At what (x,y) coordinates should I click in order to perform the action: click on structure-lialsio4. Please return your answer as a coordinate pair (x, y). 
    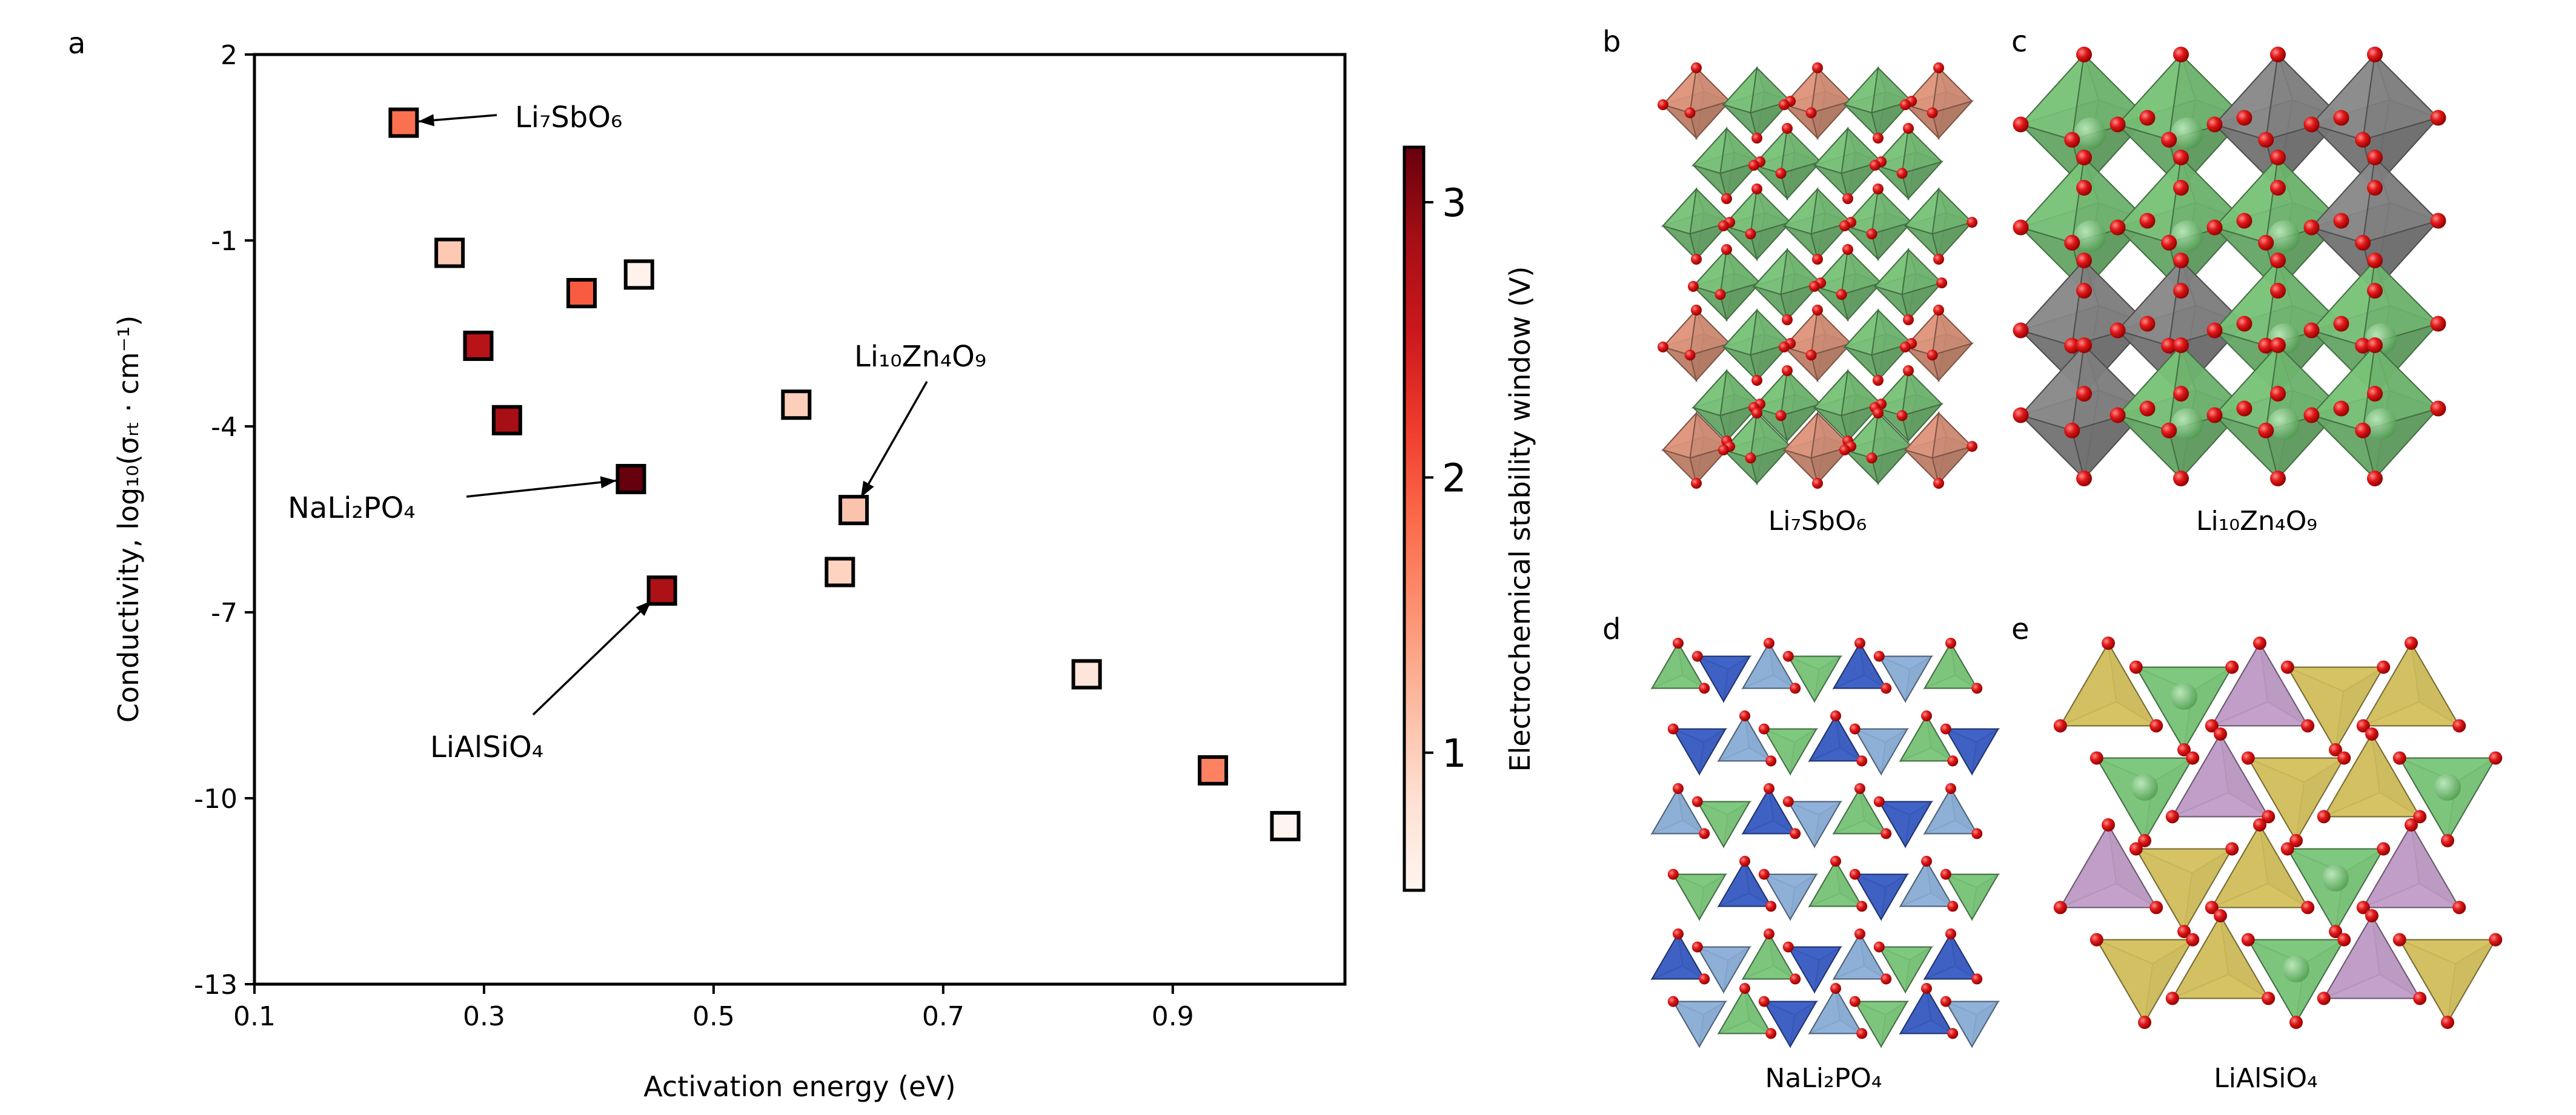
    Looking at the image, I should click on (2278, 833).